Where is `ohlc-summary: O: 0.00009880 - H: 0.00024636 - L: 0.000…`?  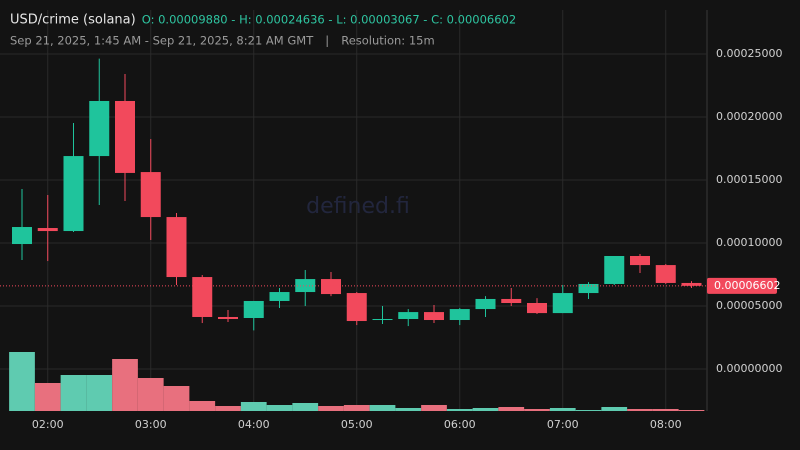 ohlc-summary: O: 0.00009880 - H: 0.00024636 - L: 0.000… is located at coordinates (329, 20).